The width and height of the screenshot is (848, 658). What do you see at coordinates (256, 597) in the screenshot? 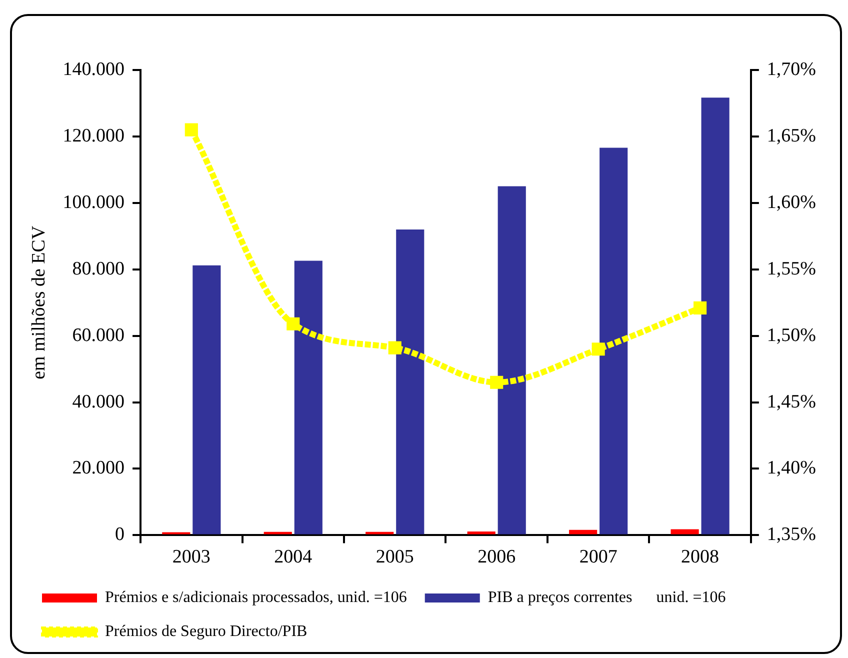
I see `legend-label: Prémios e s/adicionais processados, unid. =106` at bounding box center [256, 597].